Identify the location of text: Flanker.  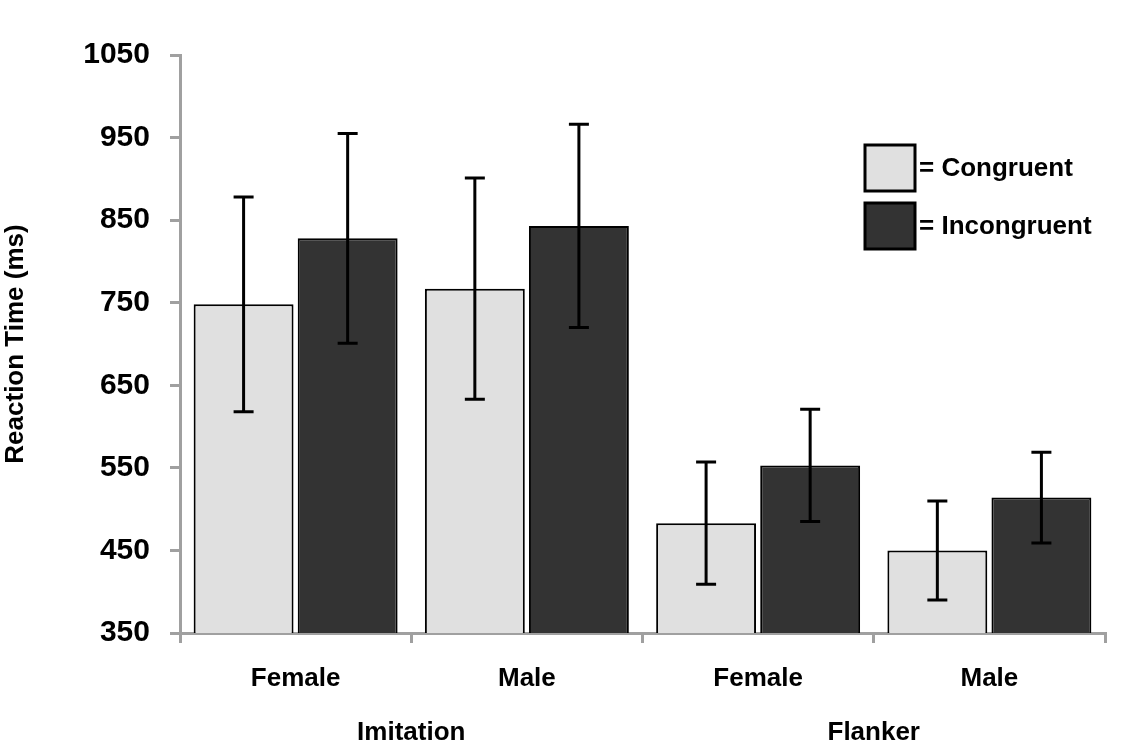
(873, 731).